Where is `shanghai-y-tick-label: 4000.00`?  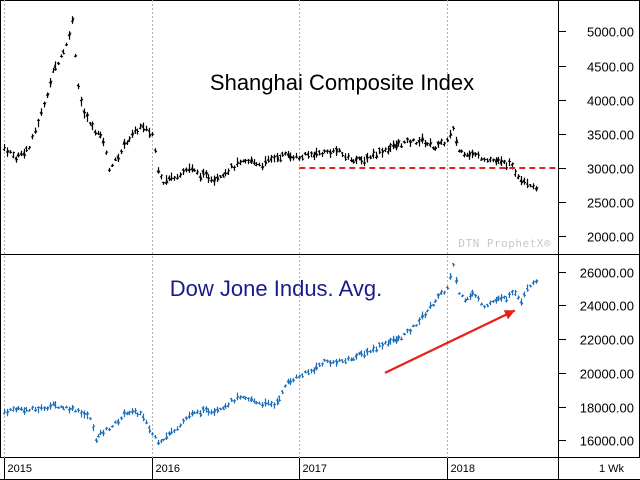
shanghai-y-tick-label: 4000.00 is located at coordinates (610, 101).